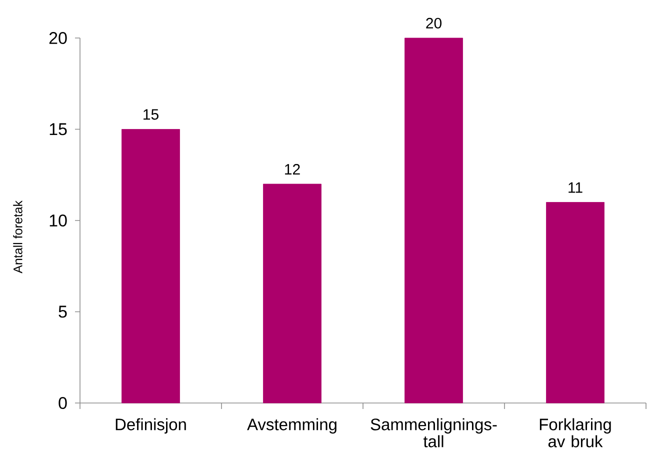 This screenshot has height=450, width=656. Describe the element at coordinates (433, 433) in the screenshot. I see `x-tick-label: Sammenlignings-tall` at that location.